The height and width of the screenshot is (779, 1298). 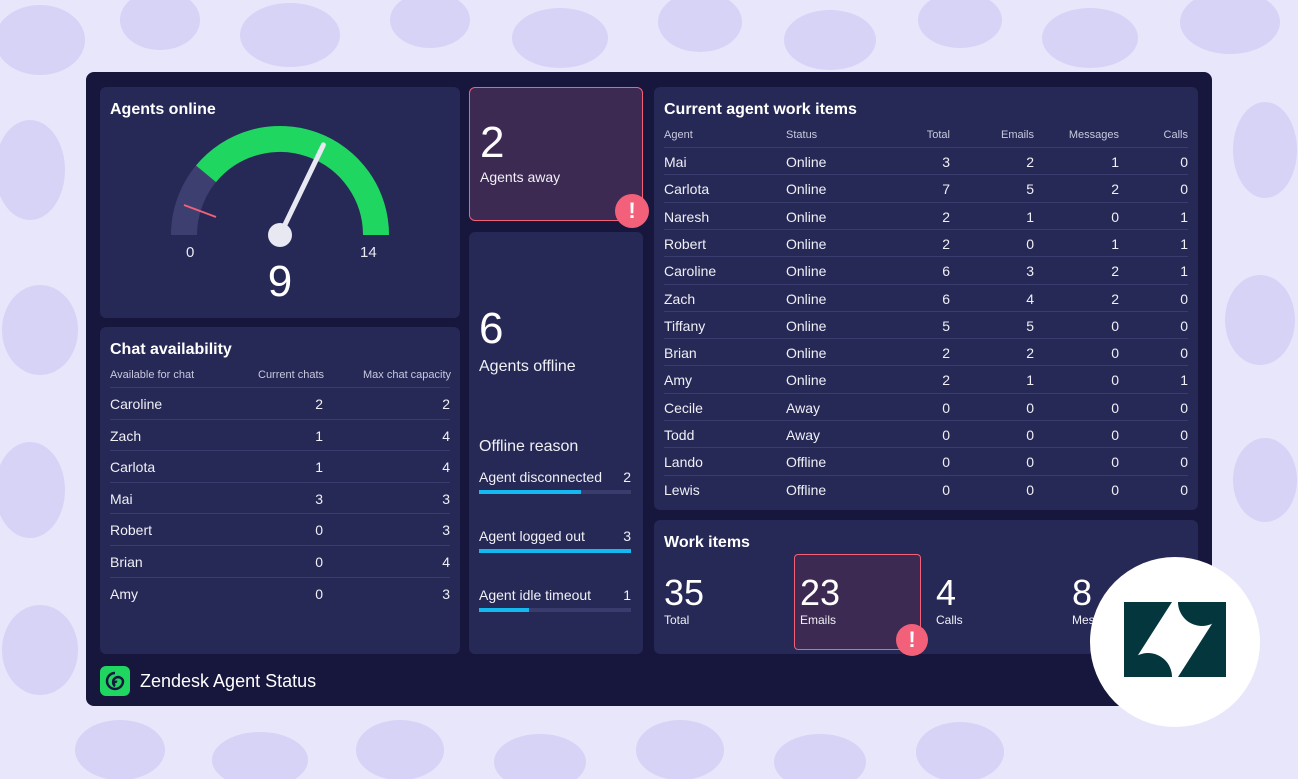 What do you see at coordinates (280, 466) in the screenshot?
I see `chat-row: Carlota 1 4` at bounding box center [280, 466].